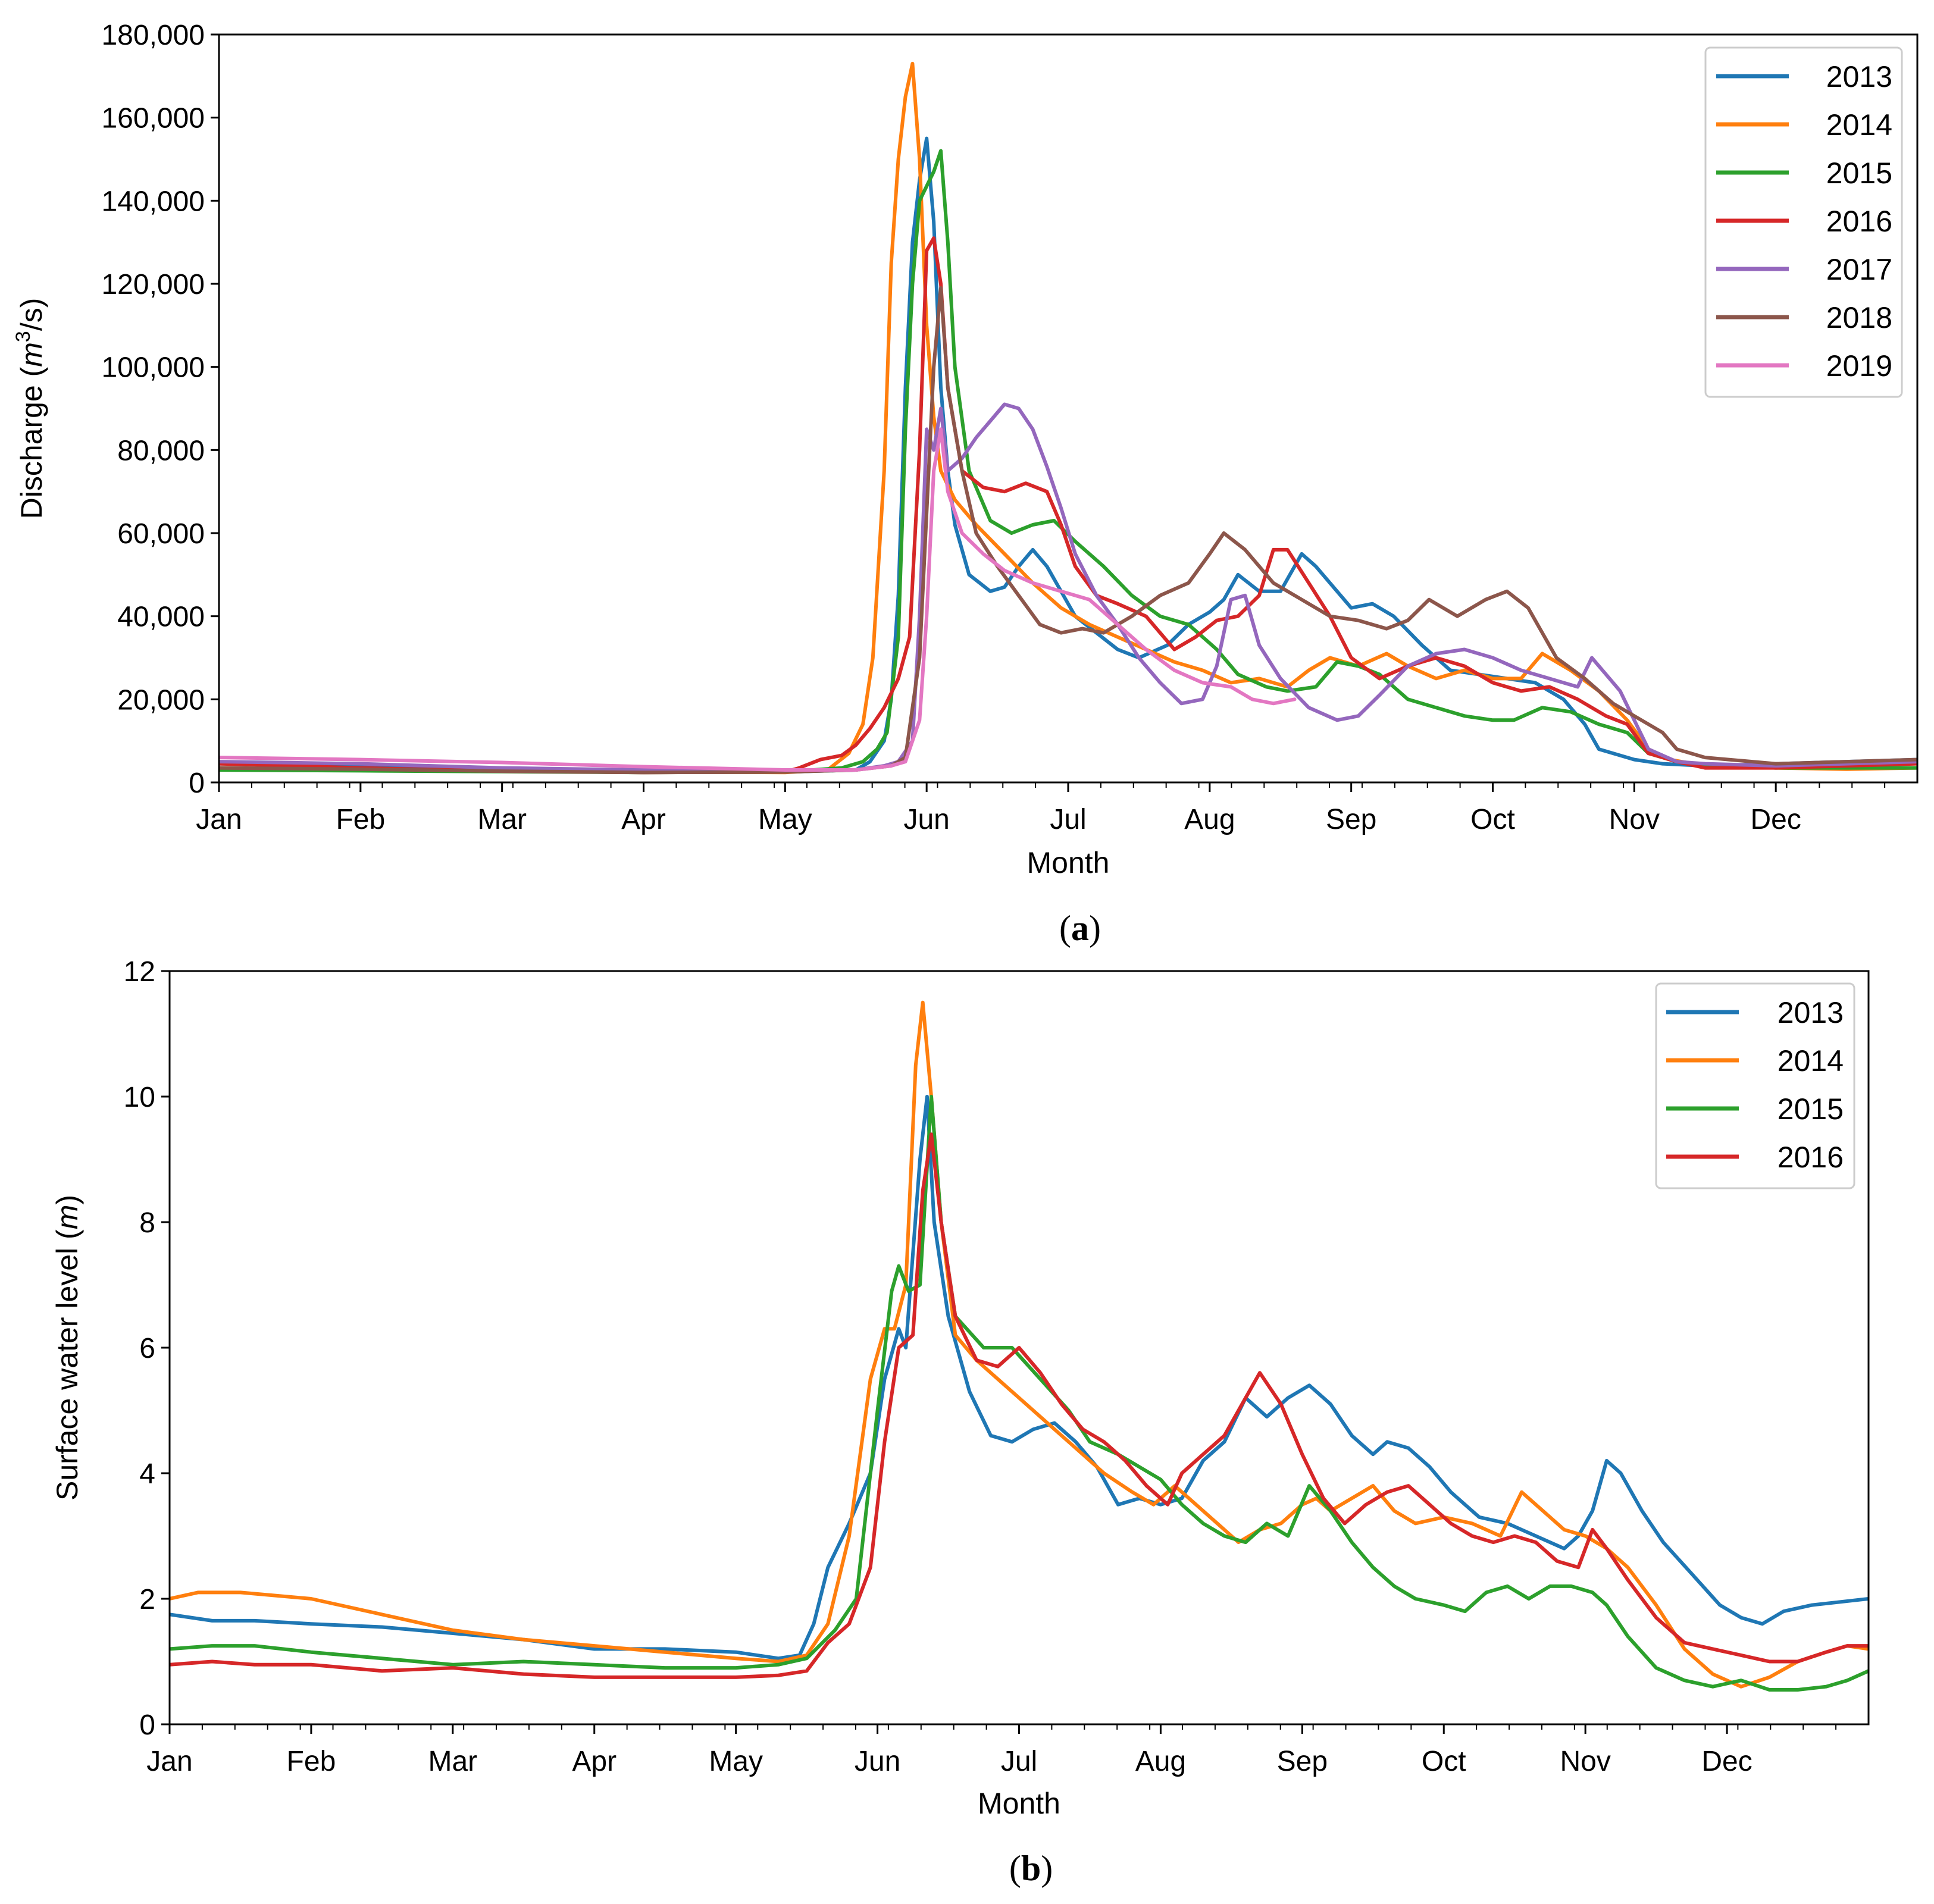 The image size is (1934, 1904). I want to click on panel-caption: (b), so click(1031, 1868).